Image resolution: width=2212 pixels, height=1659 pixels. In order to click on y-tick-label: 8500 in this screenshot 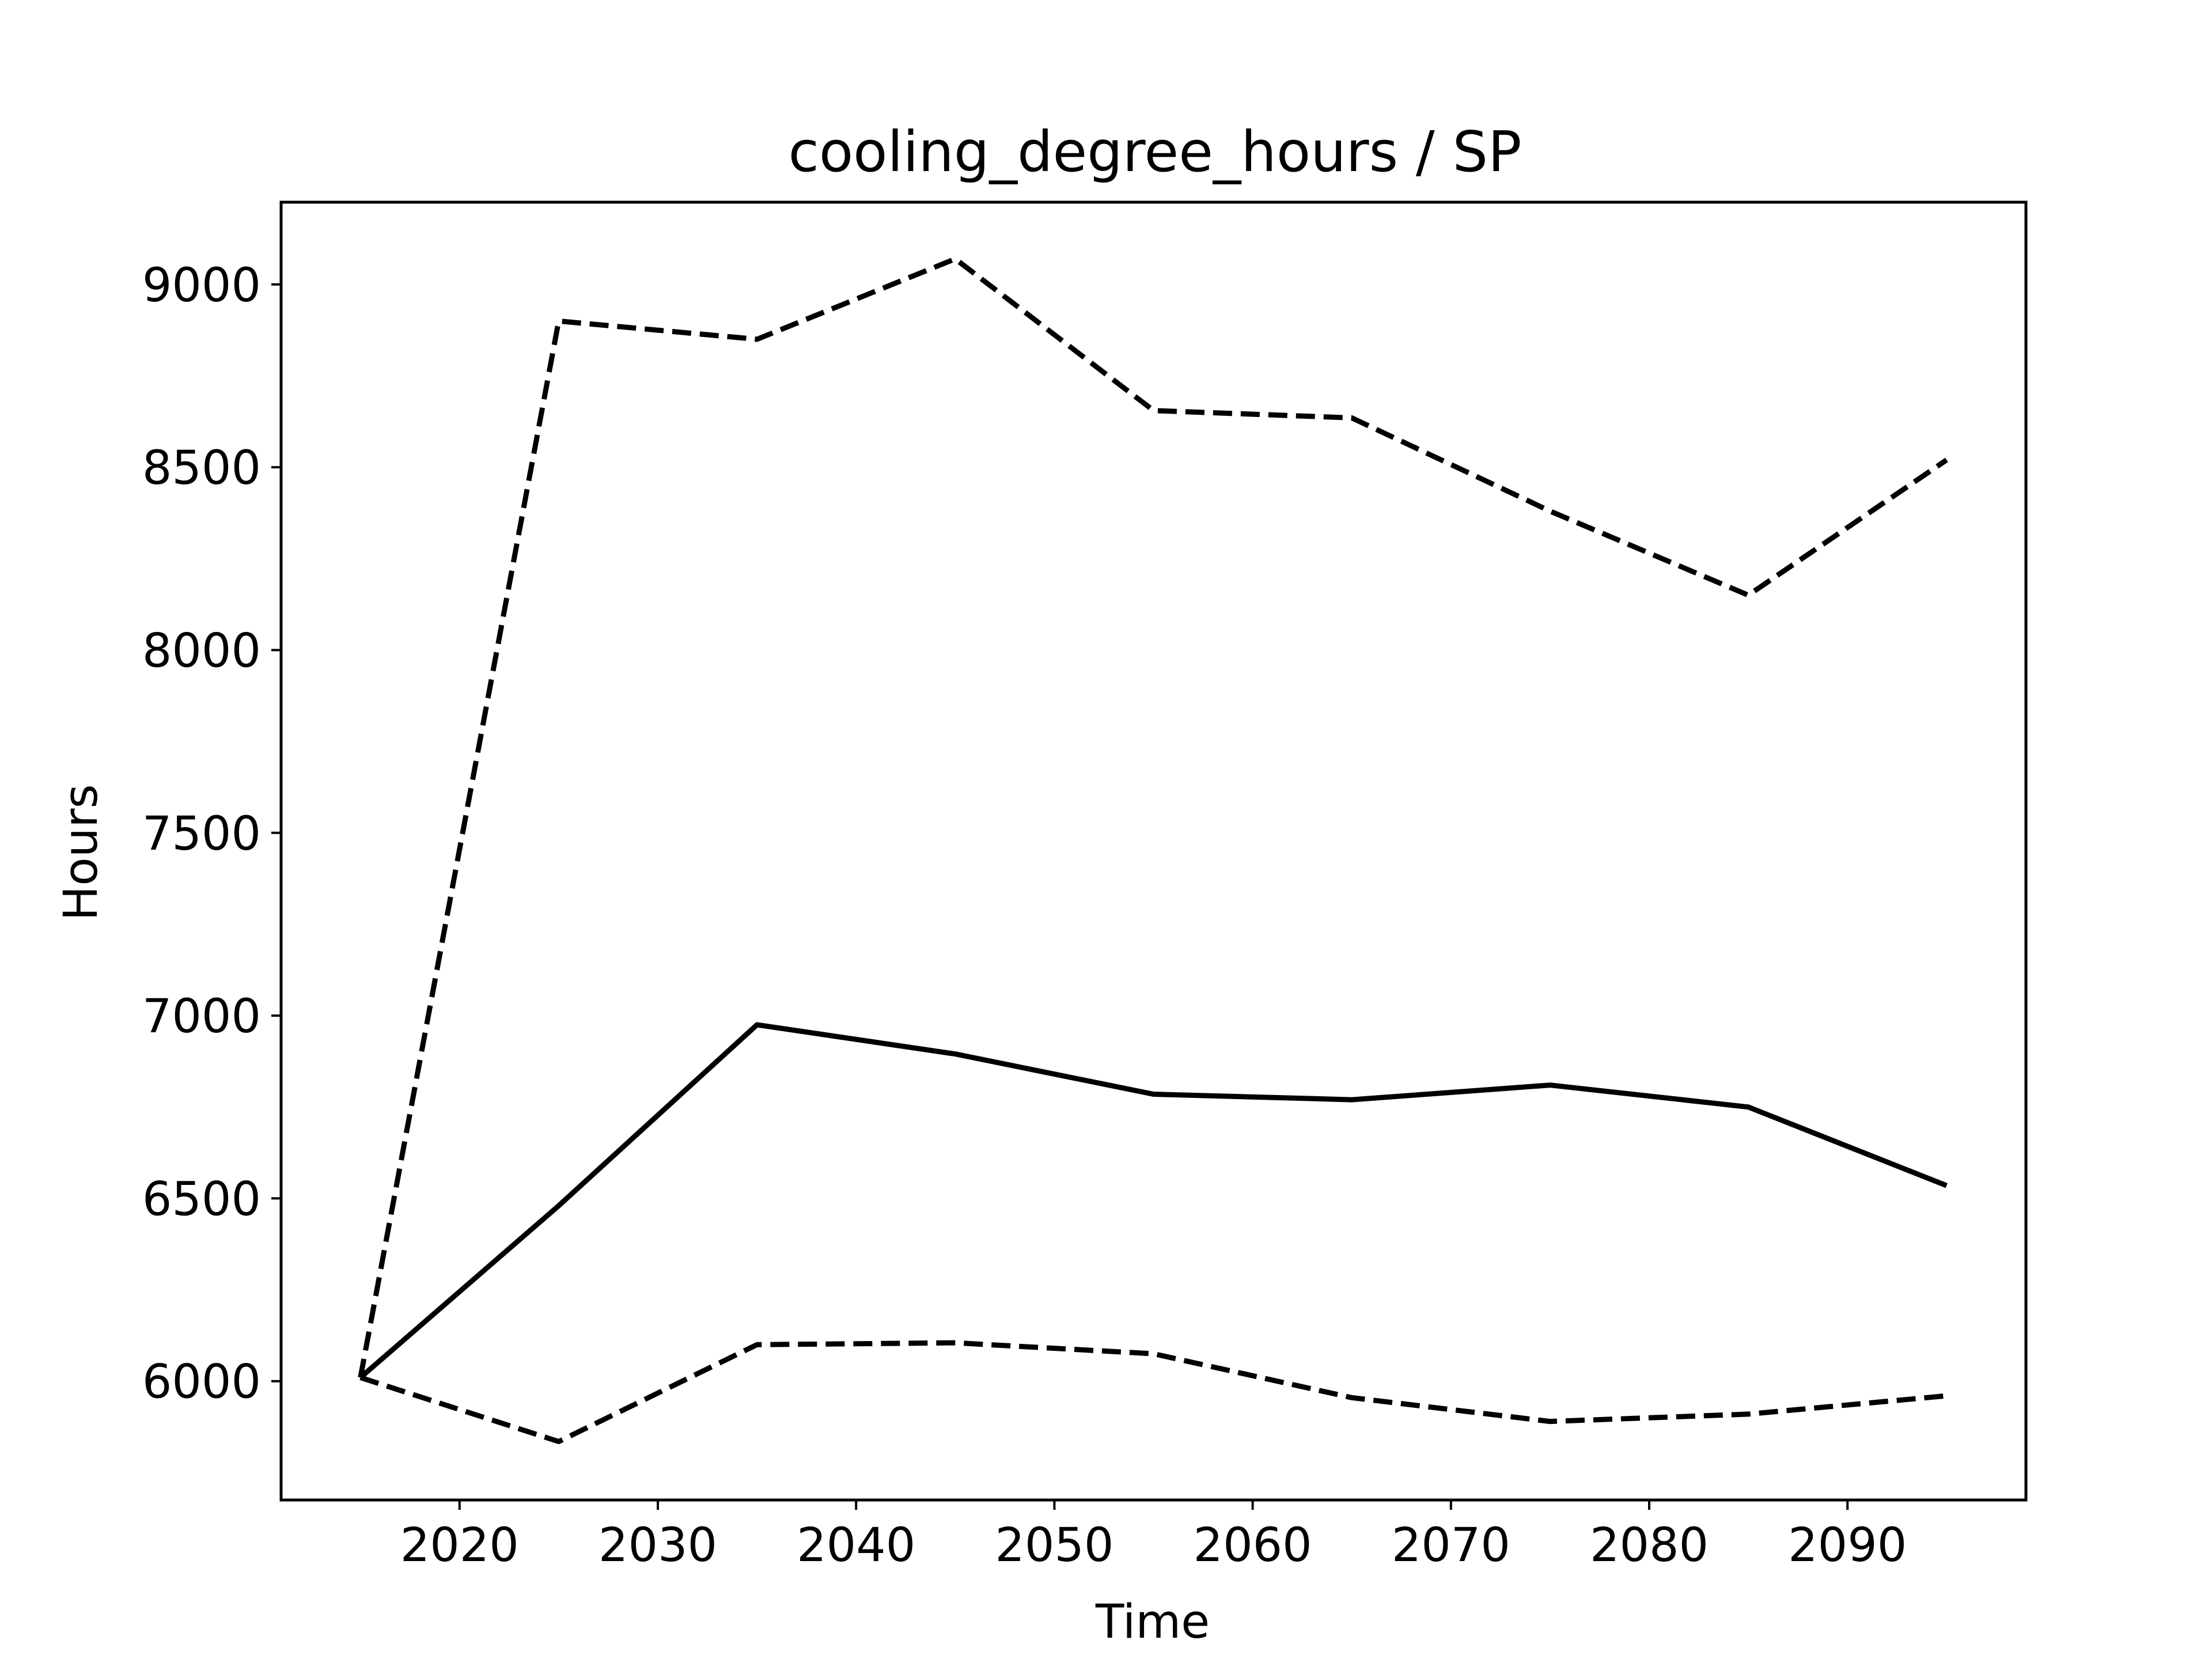, I will do `click(201, 468)`.